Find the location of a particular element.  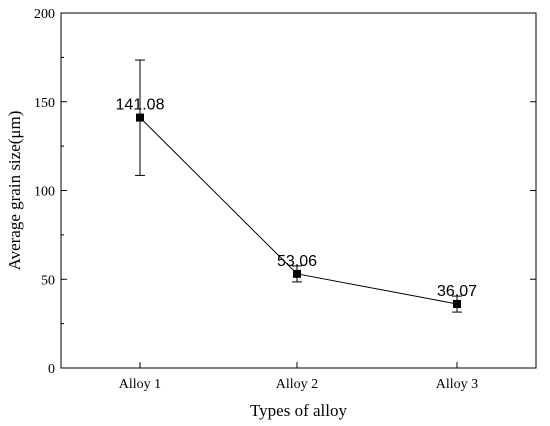

y-axis-title: Average grain size(μm) is located at coordinates (14, 191).